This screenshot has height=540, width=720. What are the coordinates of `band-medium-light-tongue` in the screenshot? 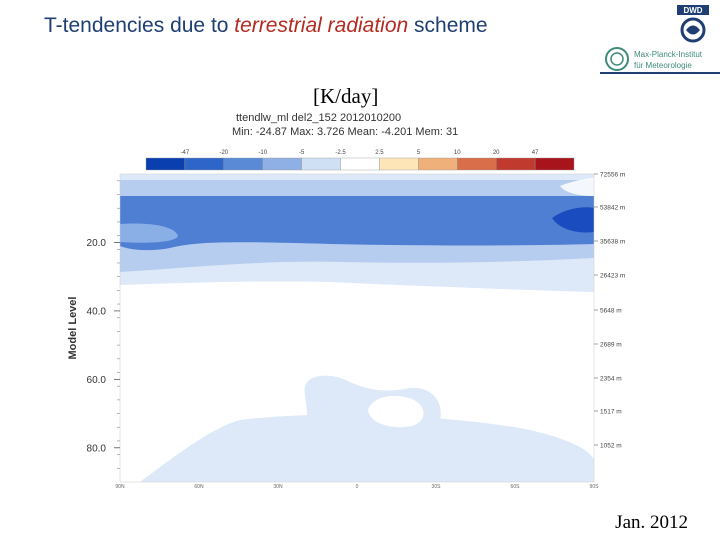 It's located at (149, 233).